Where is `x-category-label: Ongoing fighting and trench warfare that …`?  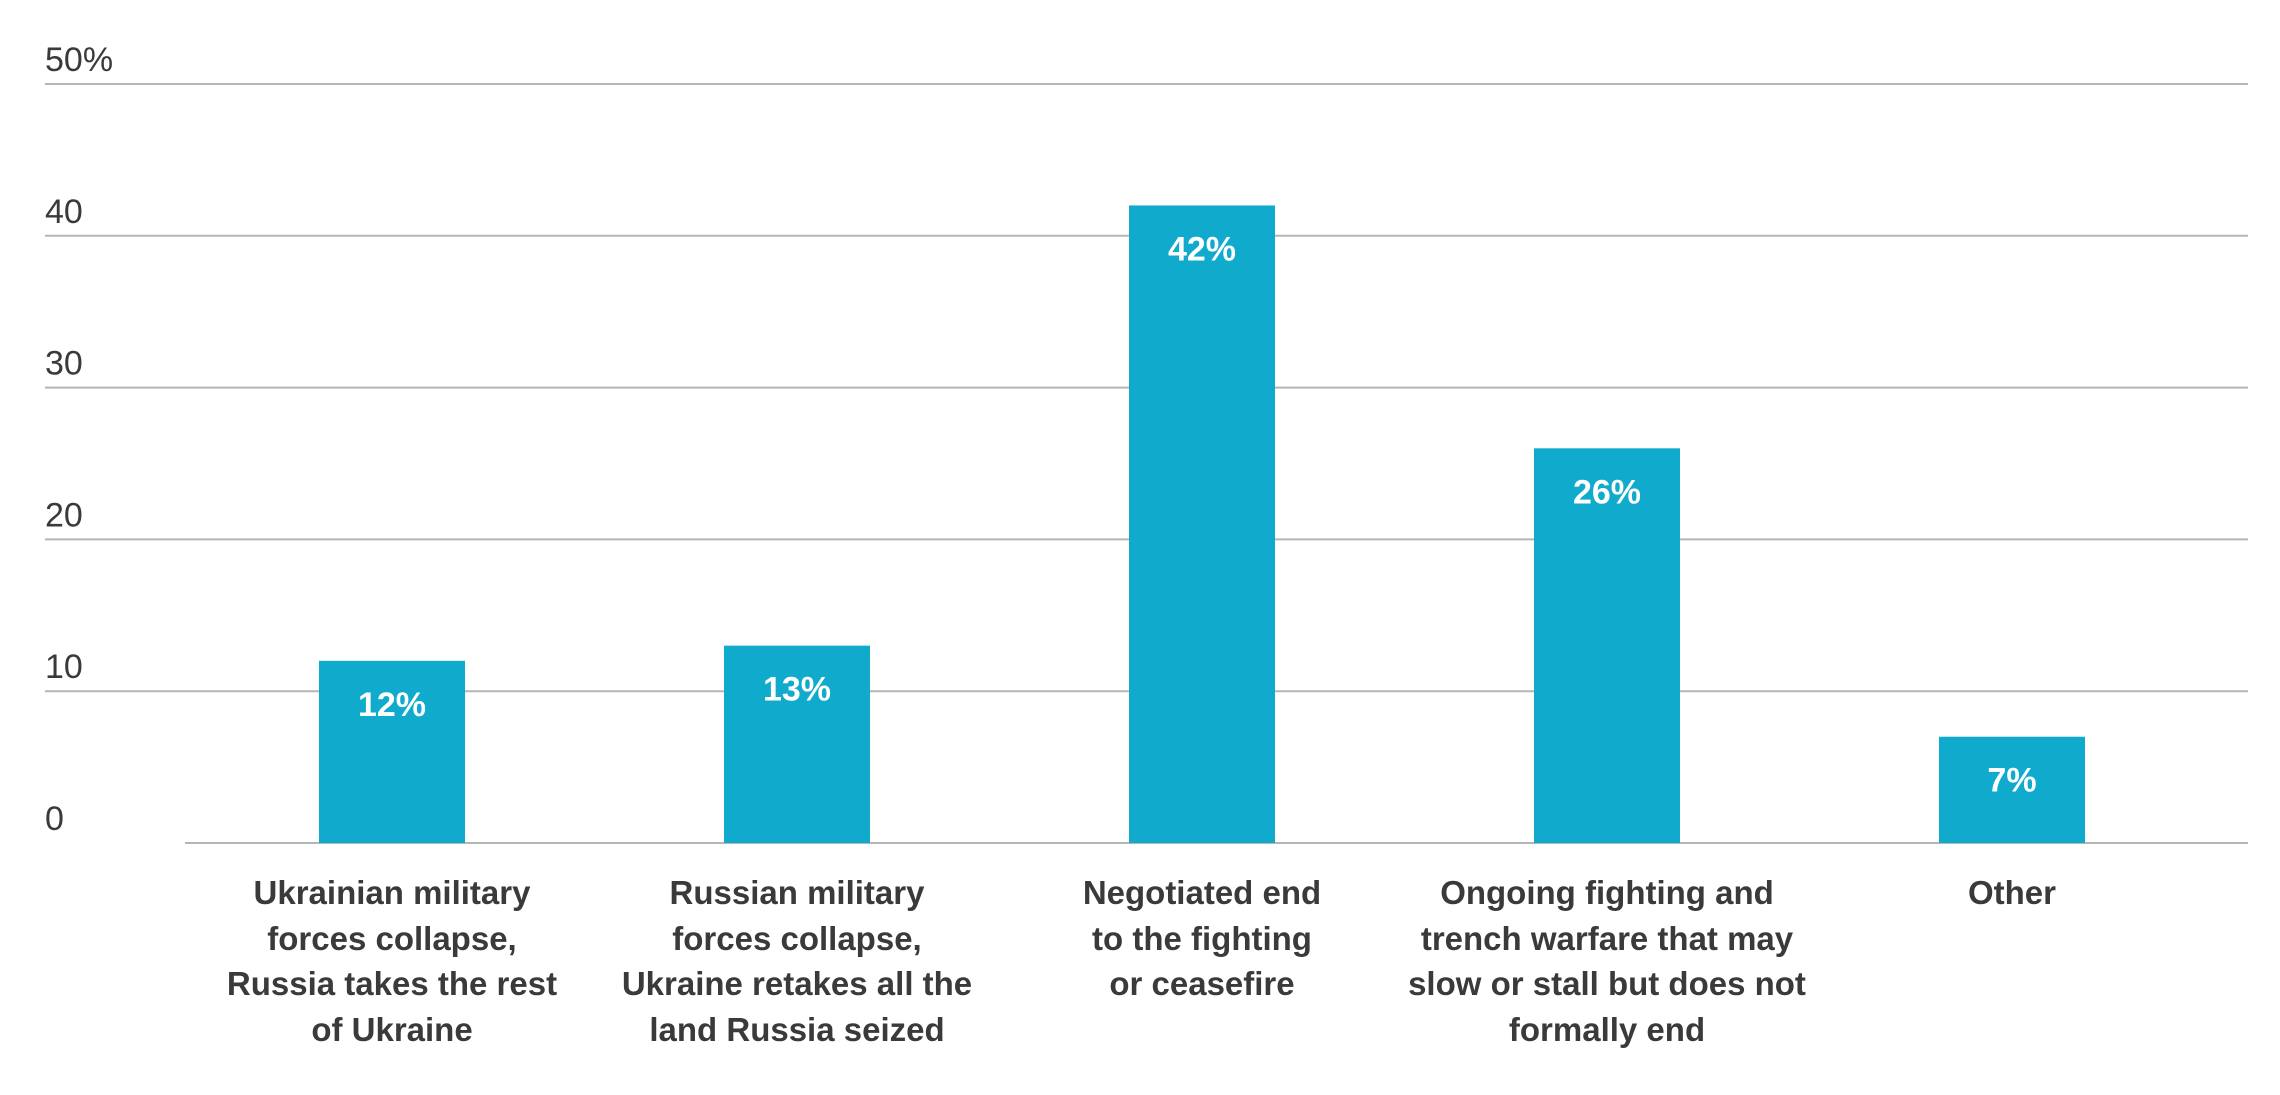
x-category-label: Ongoing fighting and trench warfare that … is located at coordinates (1607, 961).